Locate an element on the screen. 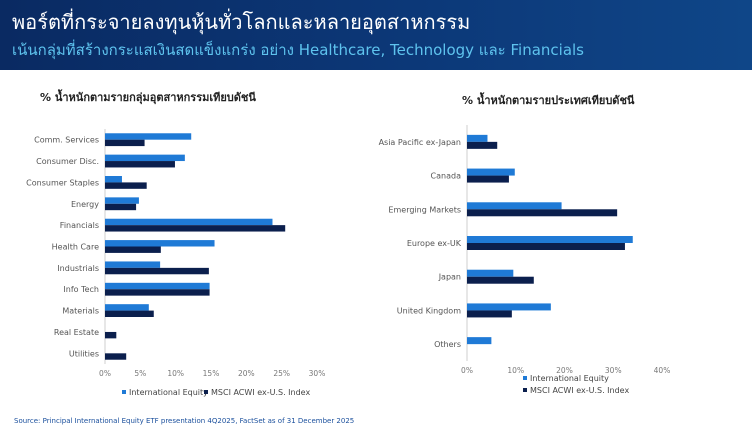 This screenshot has height=432, width=752. sector-category-label: Consumer Staples is located at coordinates (62, 182).